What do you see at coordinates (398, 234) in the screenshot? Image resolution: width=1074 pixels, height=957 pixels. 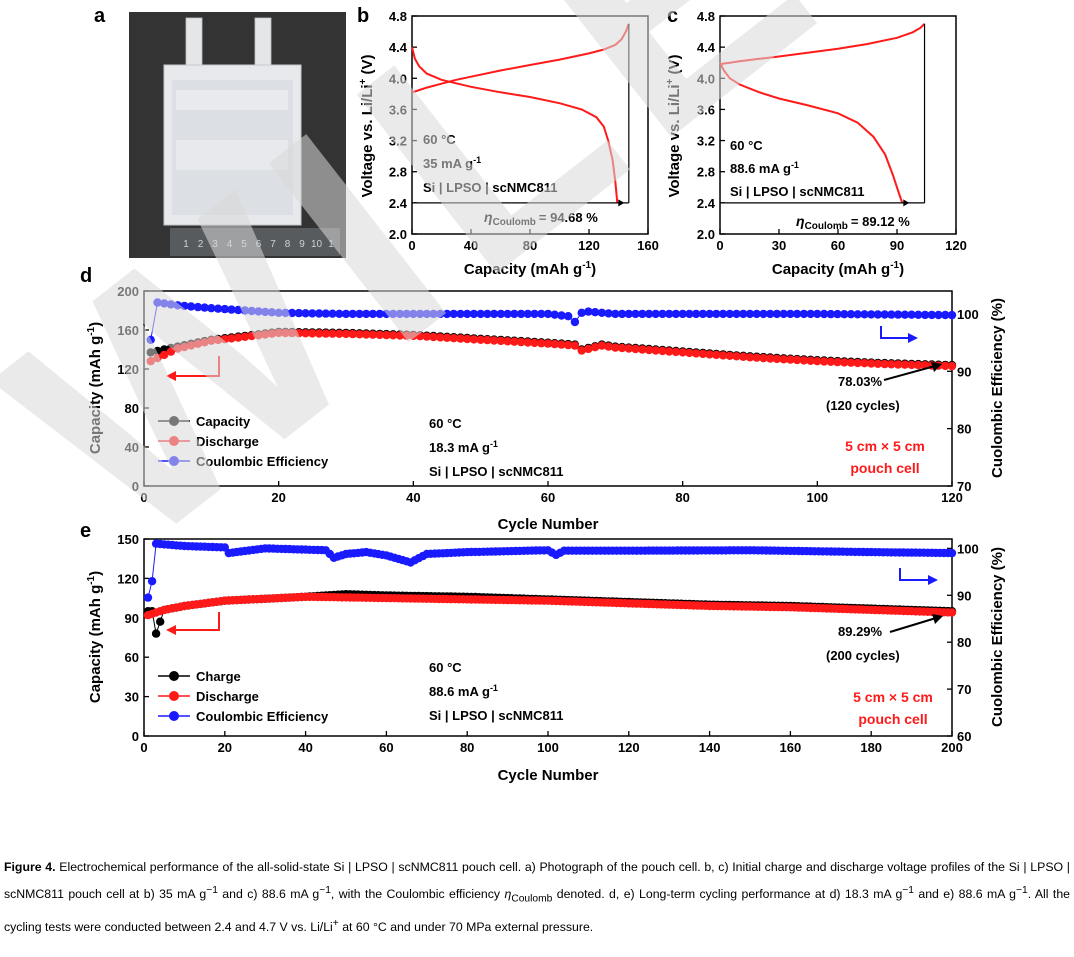 I see `y-tick-label: 2.0` at bounding box center [398, 234].